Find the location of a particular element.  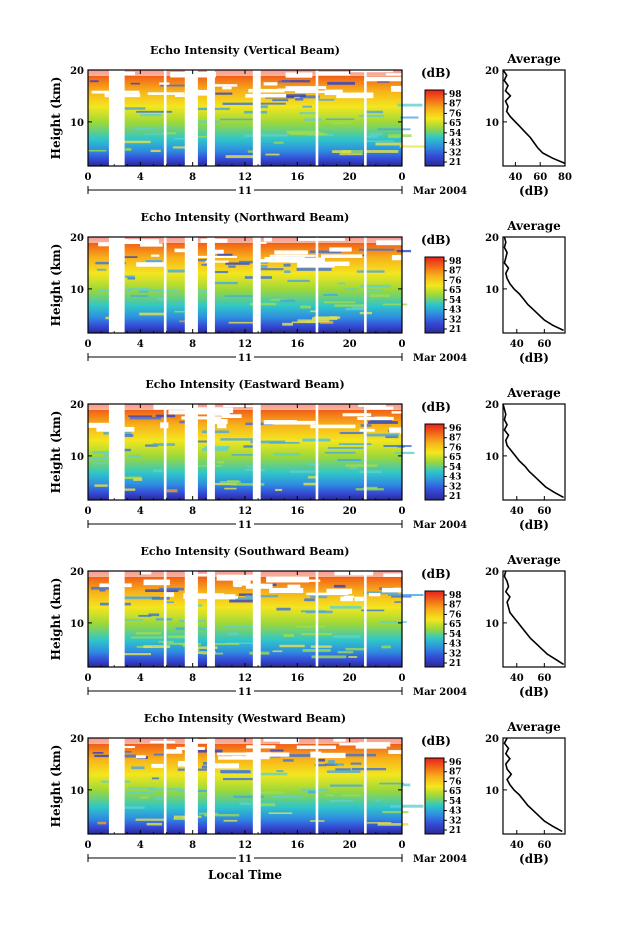

colorbar-unit: (dB) is located at coordinates (436, 240).